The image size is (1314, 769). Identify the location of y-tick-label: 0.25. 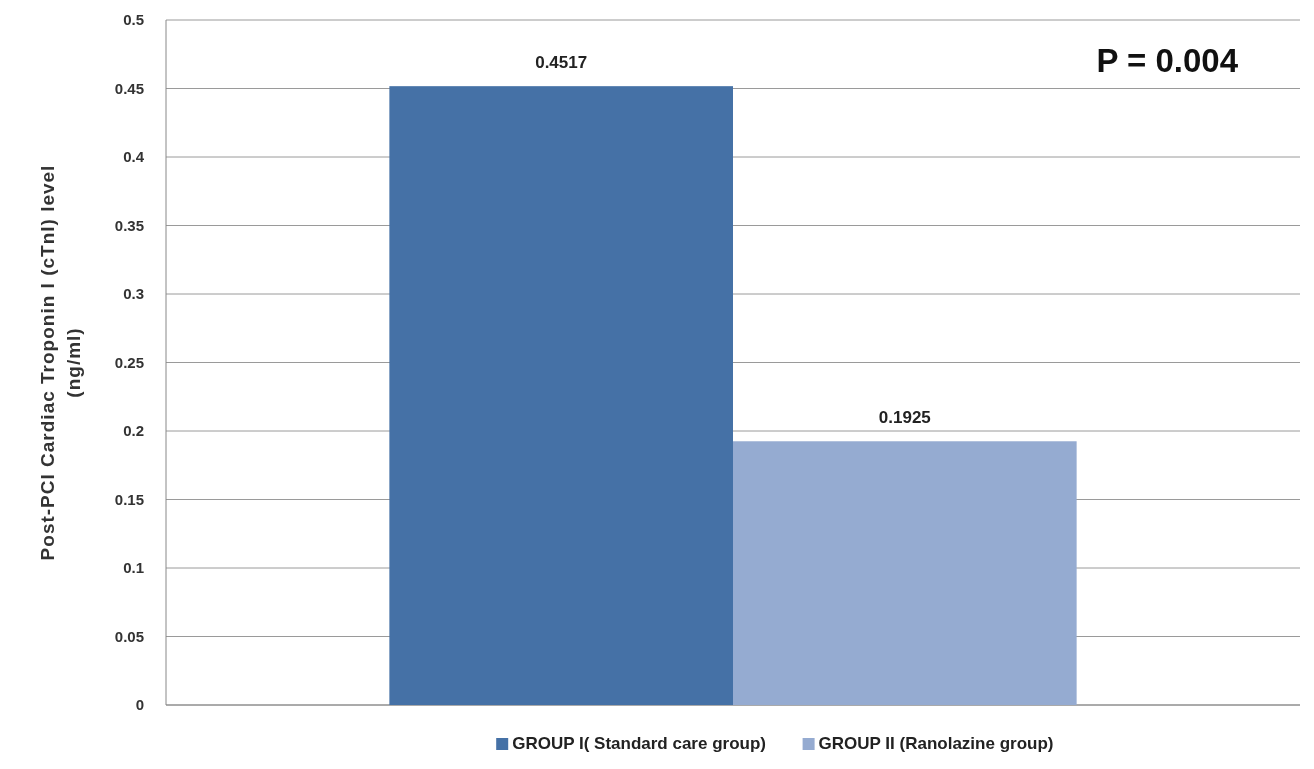
(129, 362).